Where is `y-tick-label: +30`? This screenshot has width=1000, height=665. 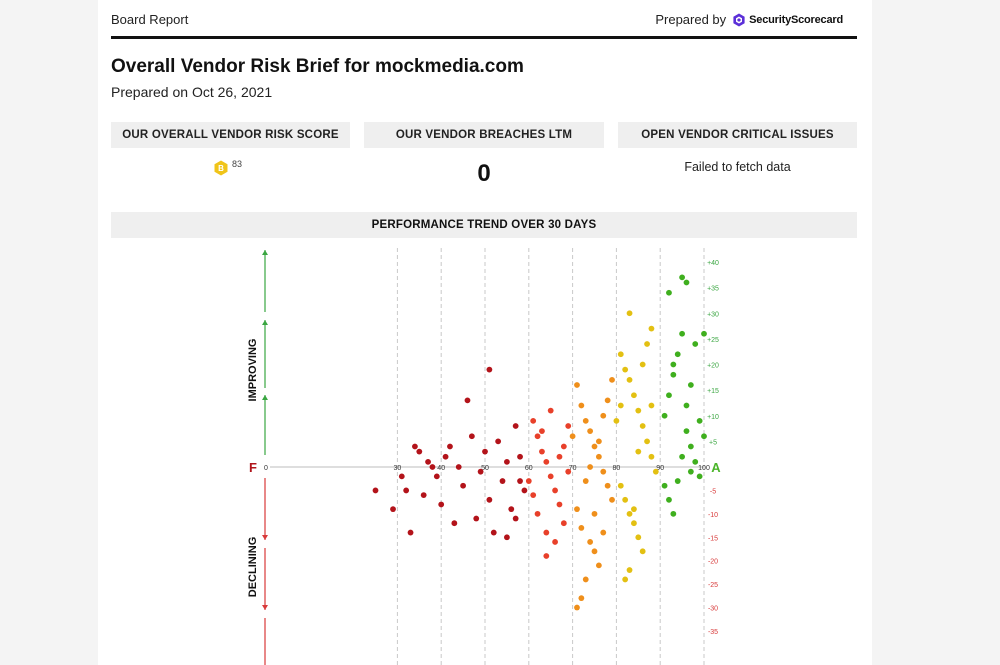
y-tick-label: +30 is located at coordinates (713, 314).